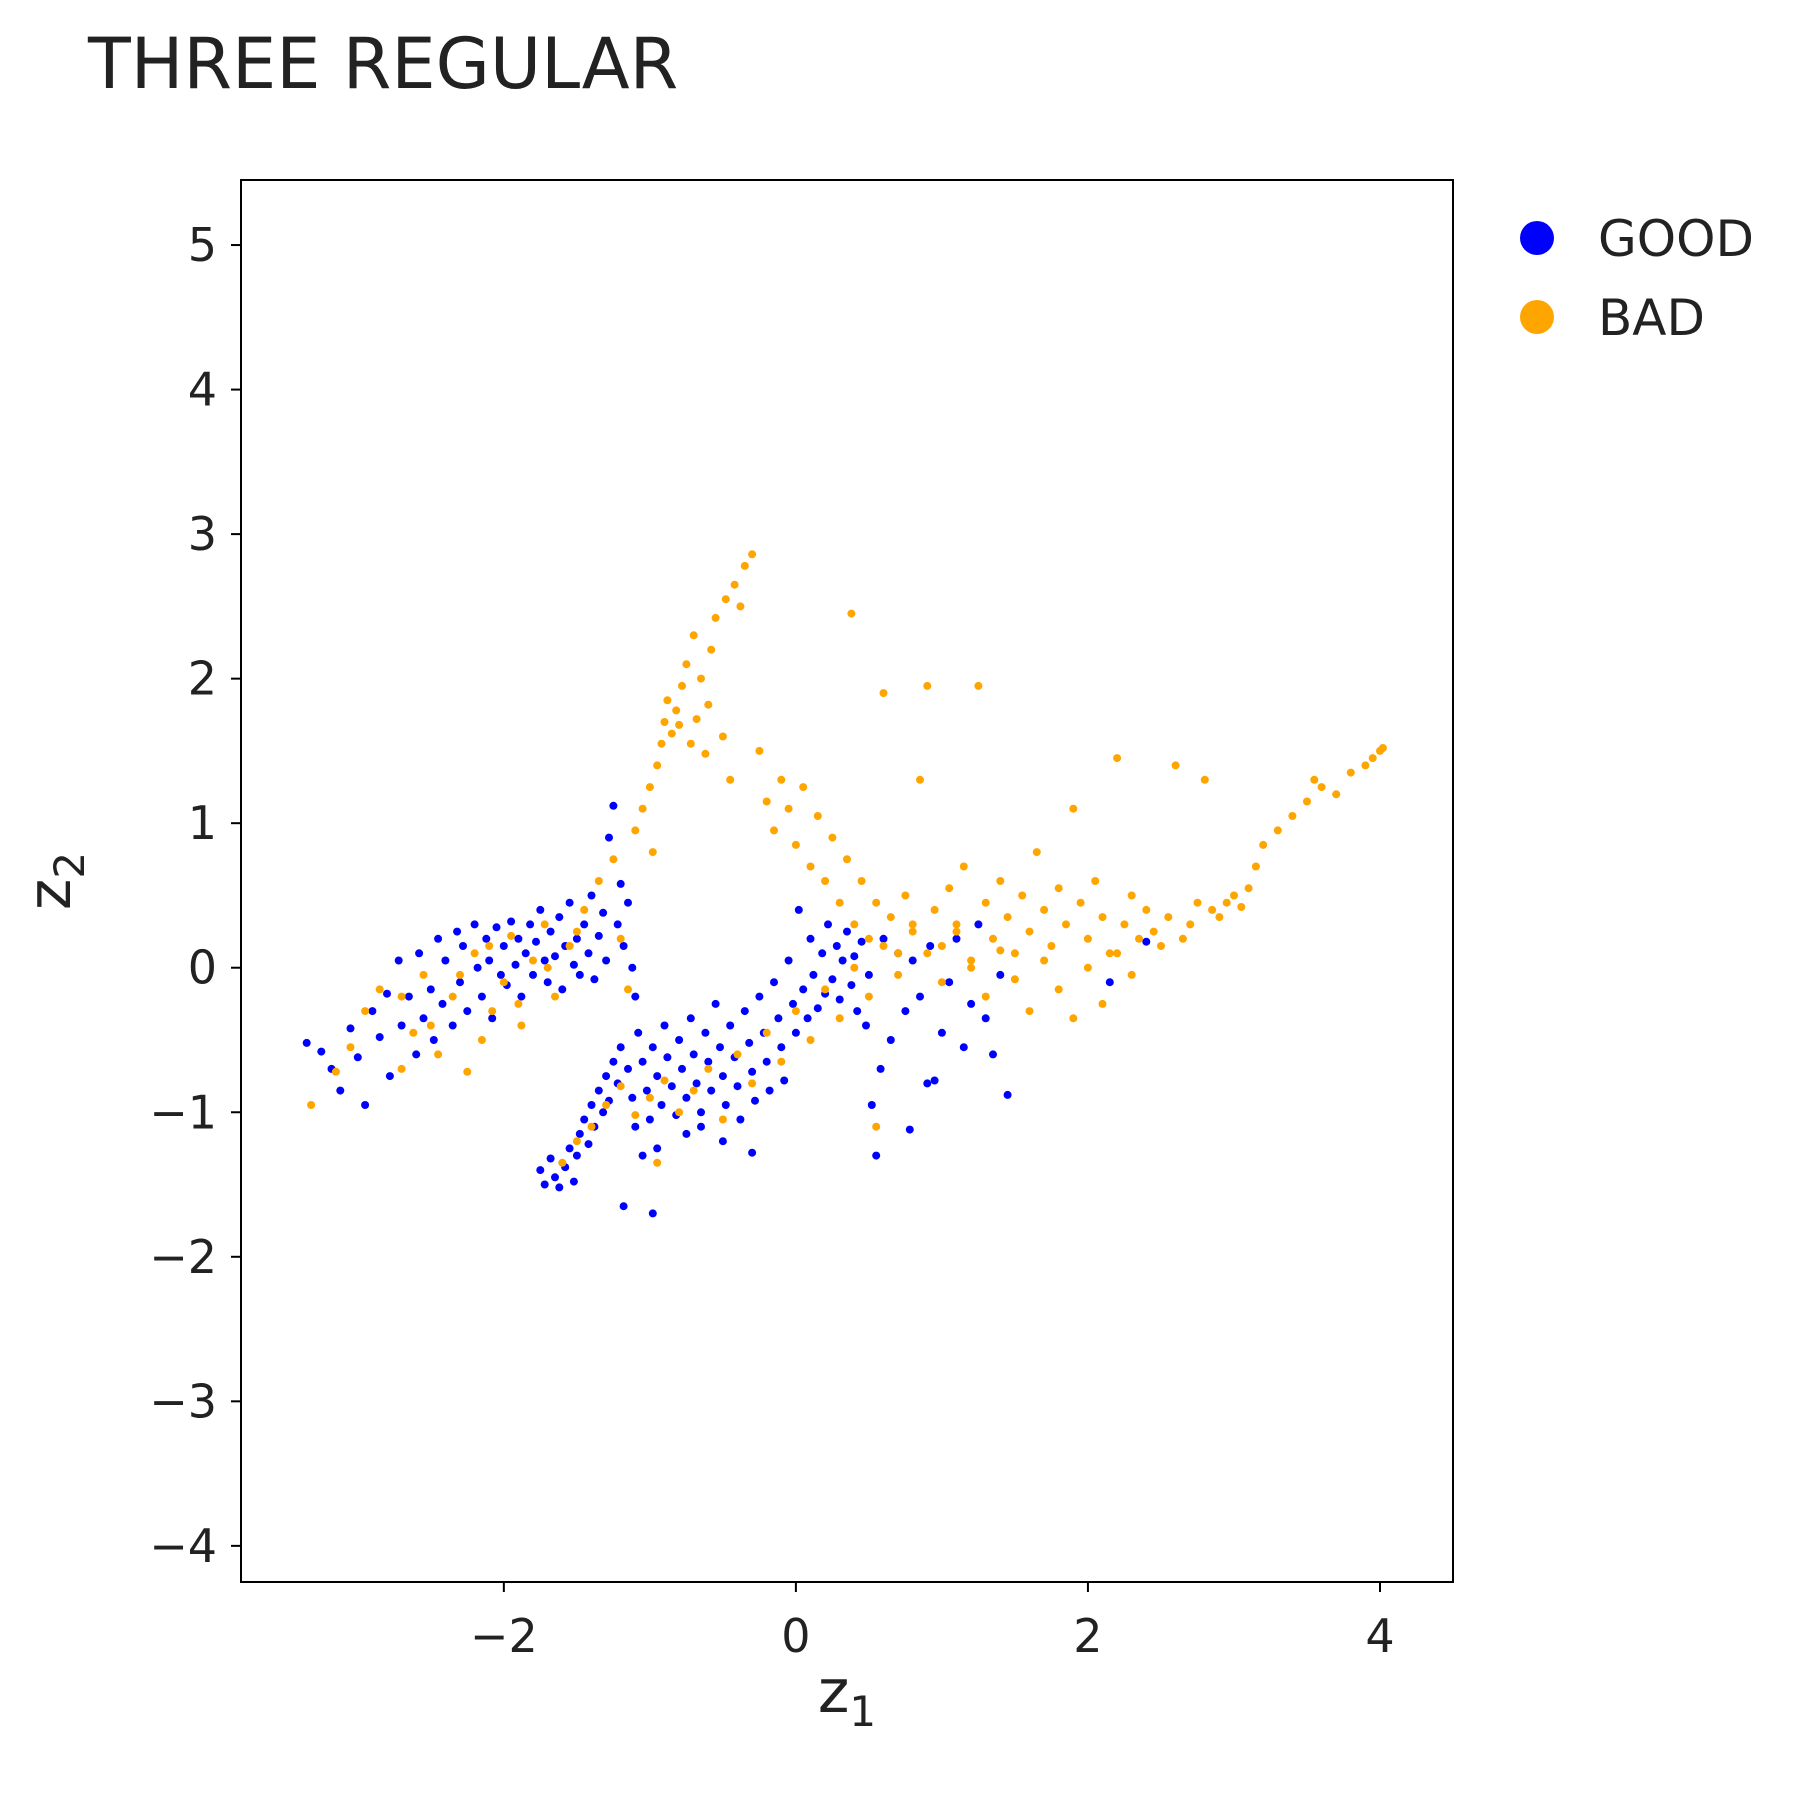 This screenshot has width=1800, height=1800. What do you see at coordinates (834, 1692) in the screenshot?
I see `x-axis-label-base: z` at bounding box center [834, 1692].